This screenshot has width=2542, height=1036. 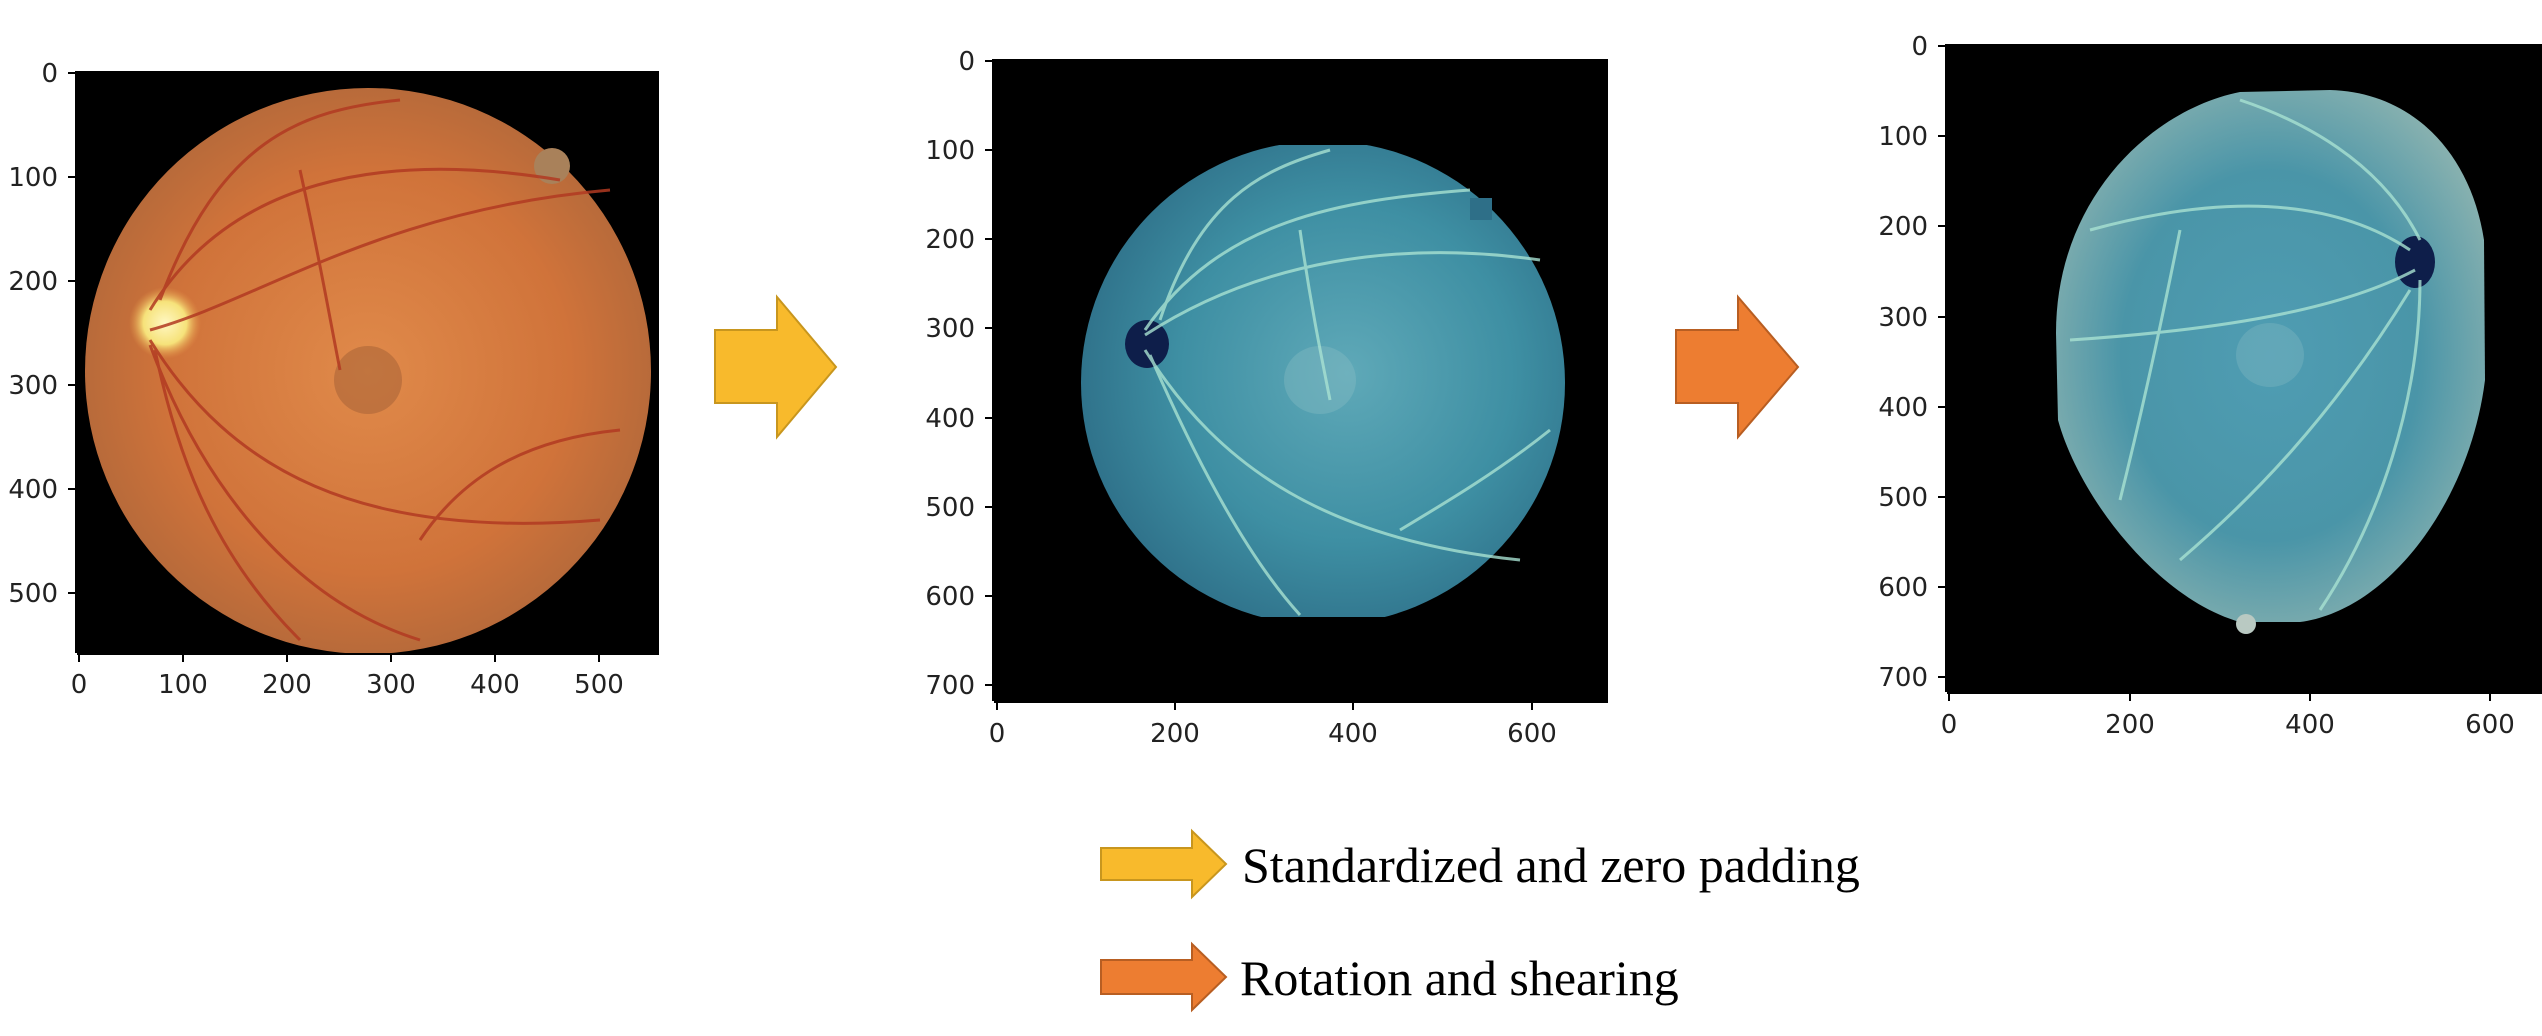 I want to click on legend-arrow-augment-icon, so click(x=1164, y=977).